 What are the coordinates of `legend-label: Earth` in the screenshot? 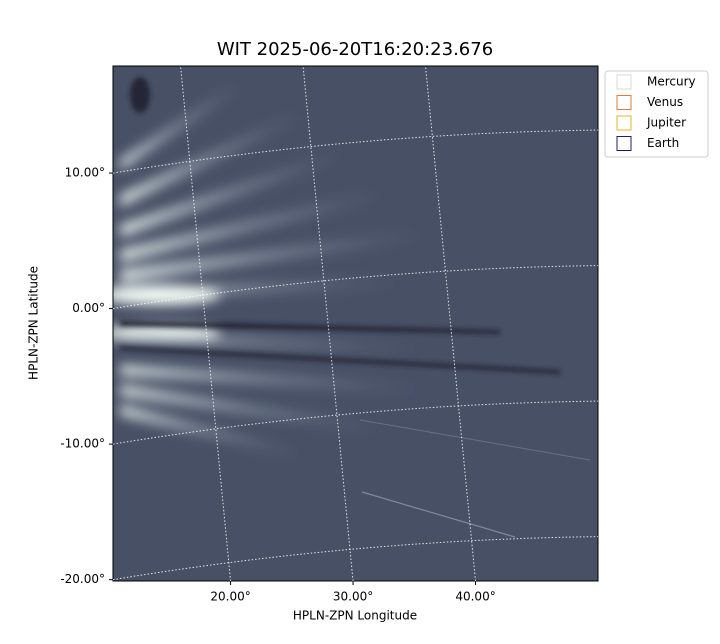 It's located at (663, 143).